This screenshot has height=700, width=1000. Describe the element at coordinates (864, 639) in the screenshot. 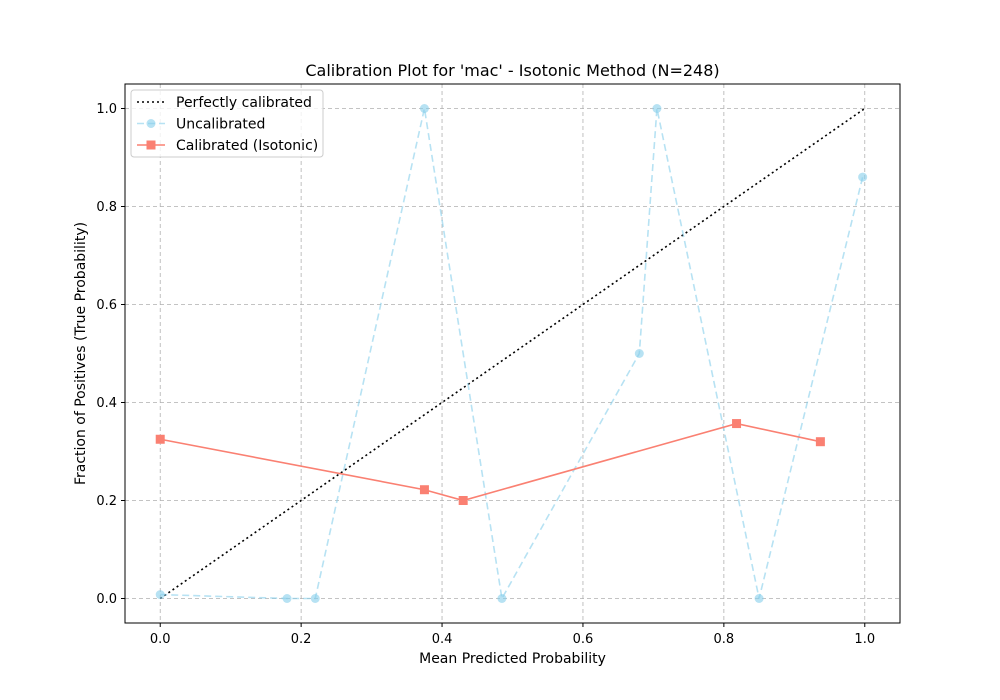

I see `x-tick-label: 1.0` at that location.